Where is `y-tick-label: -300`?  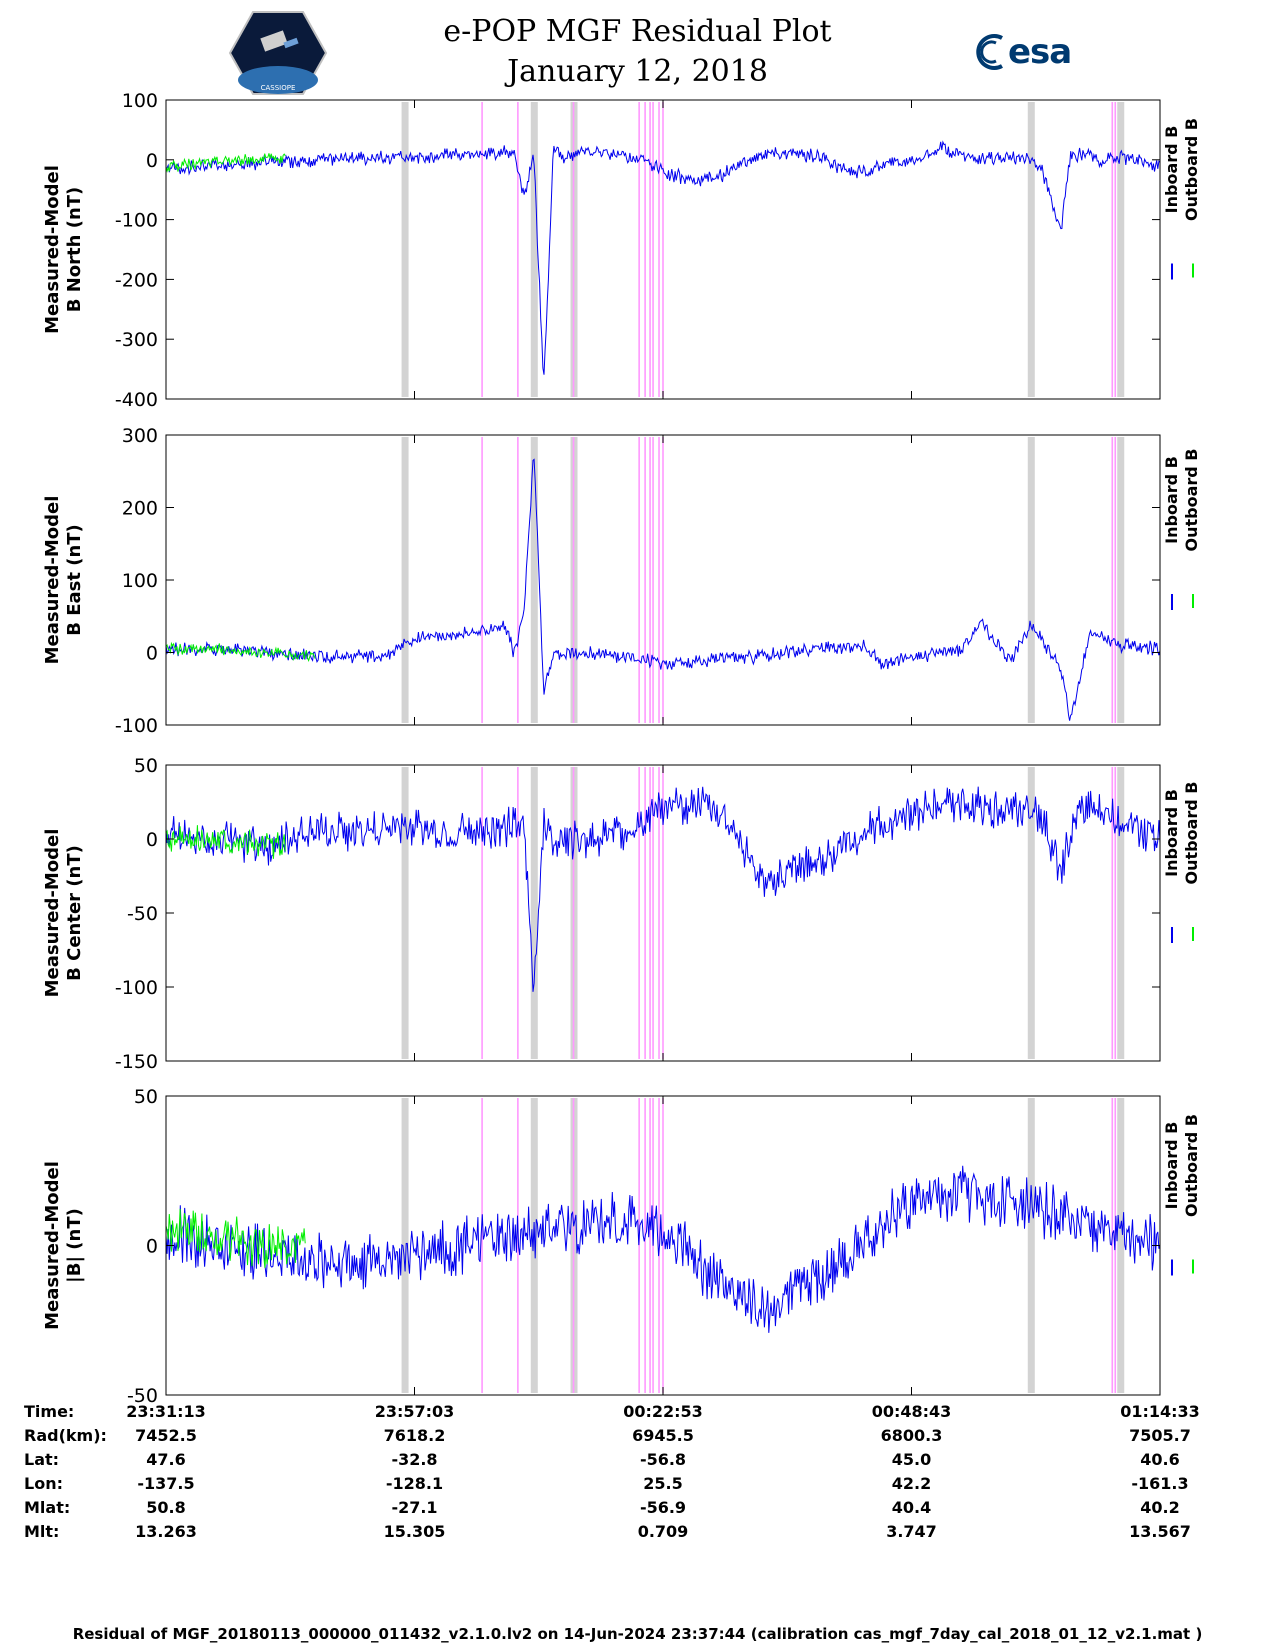
y-tick-label: -300 is located at coordinates (136, 340).